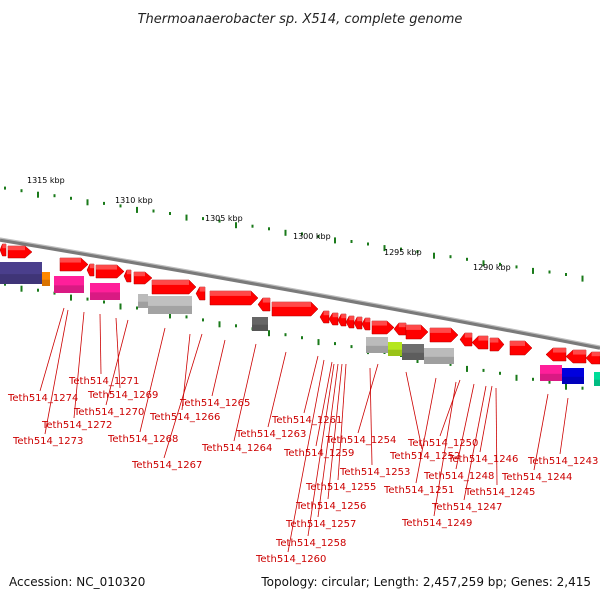 Image resolution: width=600 pixels, height=600 pixels. Describe the element at coordinates (442, 443) in the screenshot. I see `gene-label: Teth514_1250` at that location.